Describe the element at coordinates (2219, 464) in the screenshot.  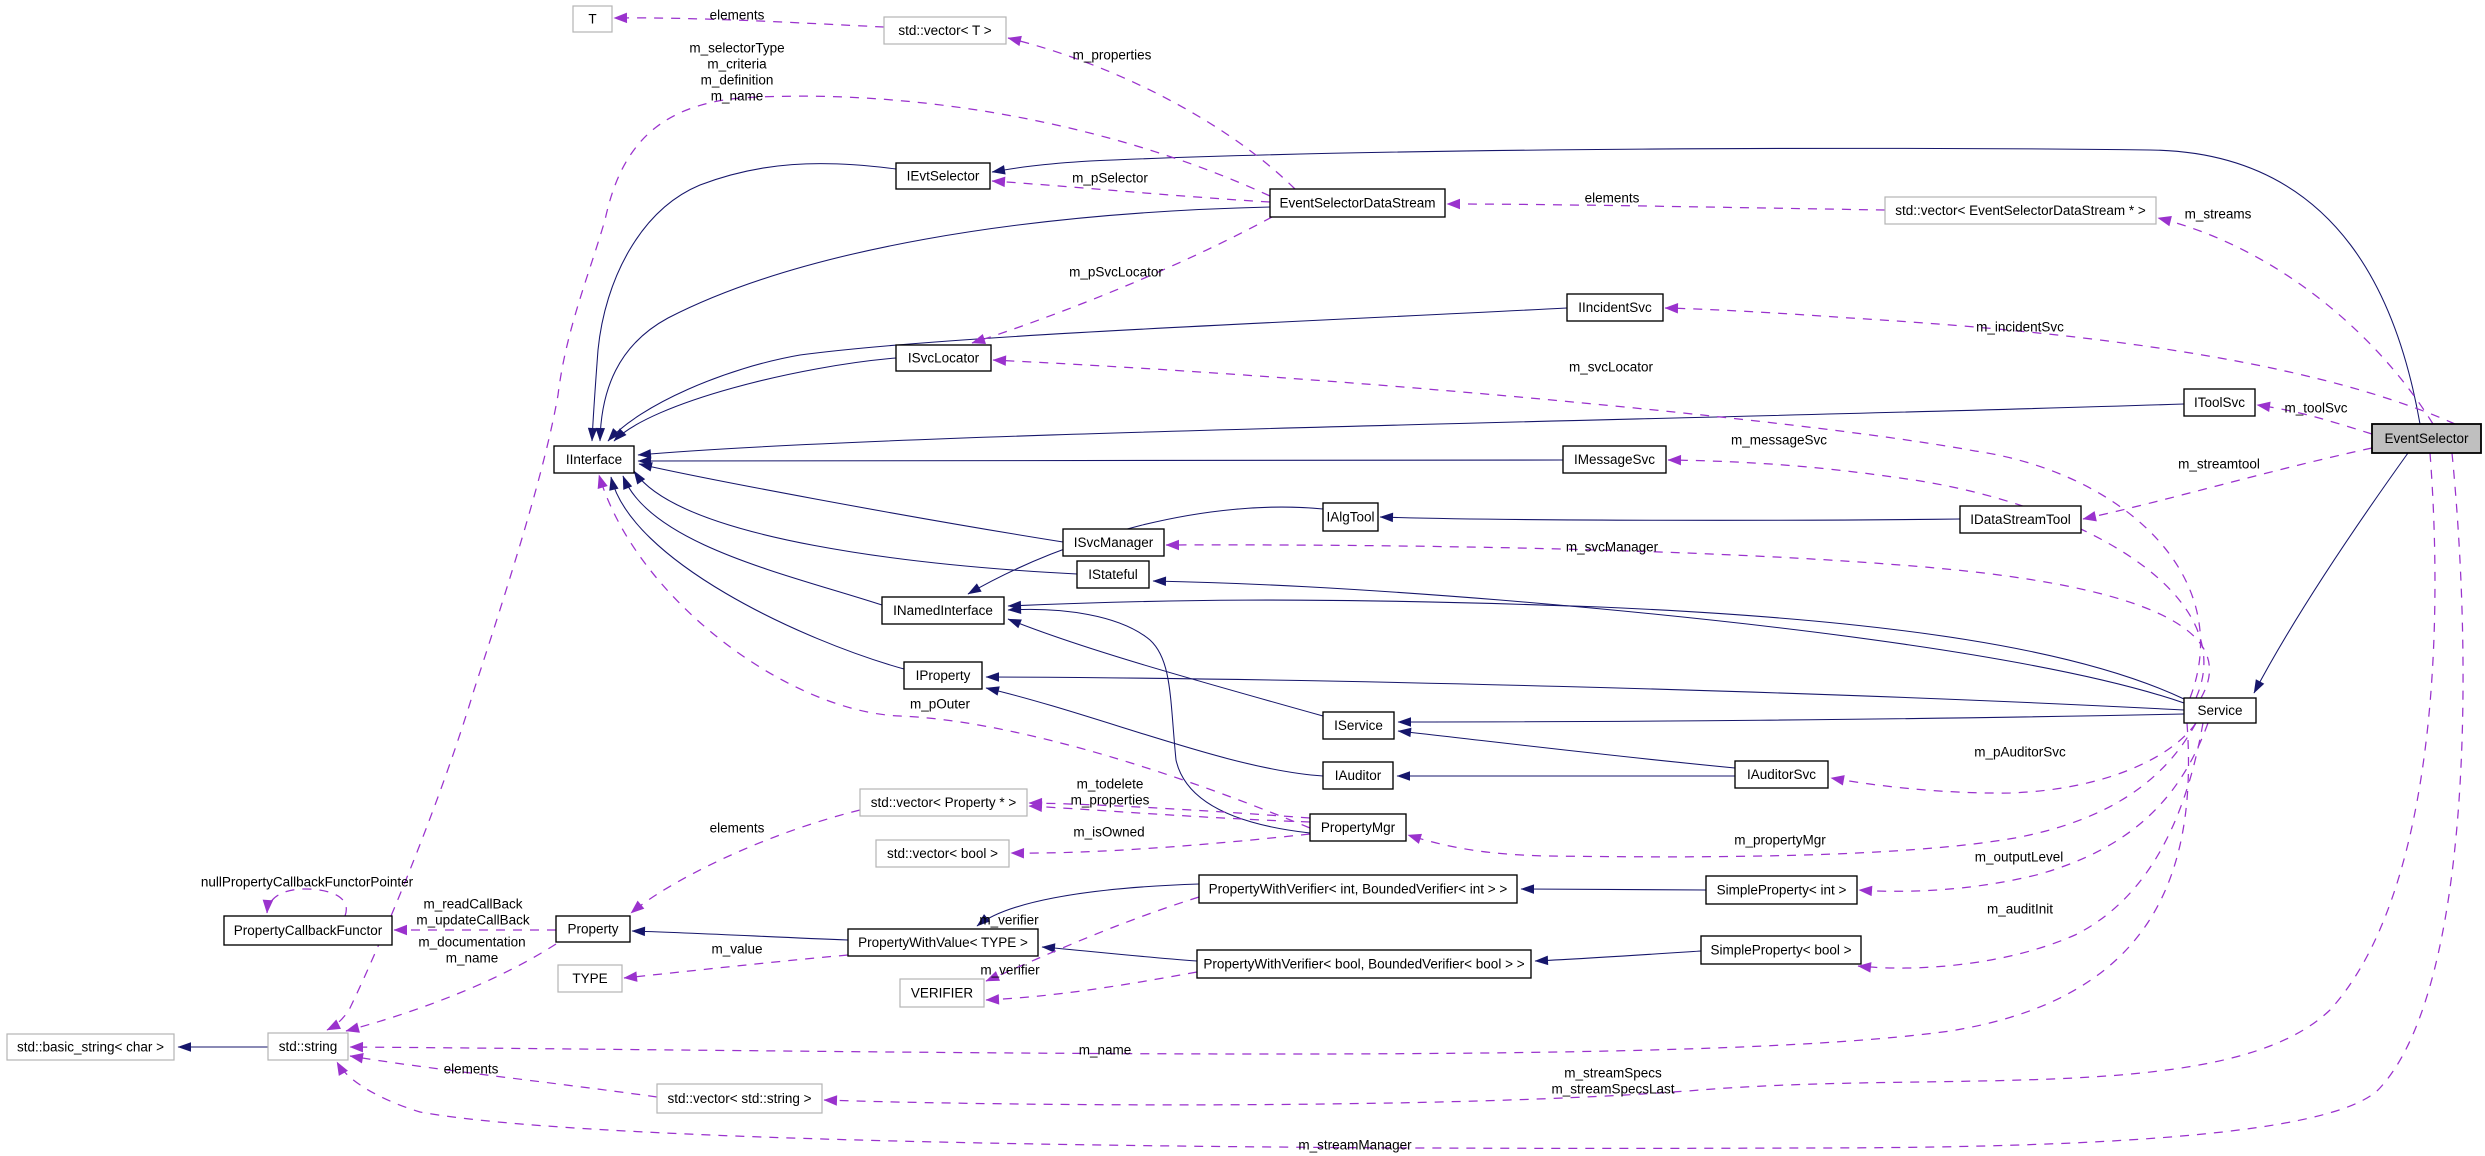
I see `svg-text: m_streamtool` at that location.